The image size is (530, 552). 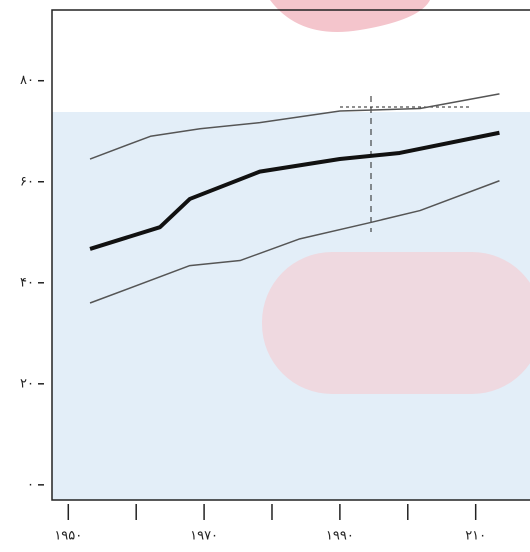 I want to click on y-tick-label: ۸۰, so click(x=27, y=80).